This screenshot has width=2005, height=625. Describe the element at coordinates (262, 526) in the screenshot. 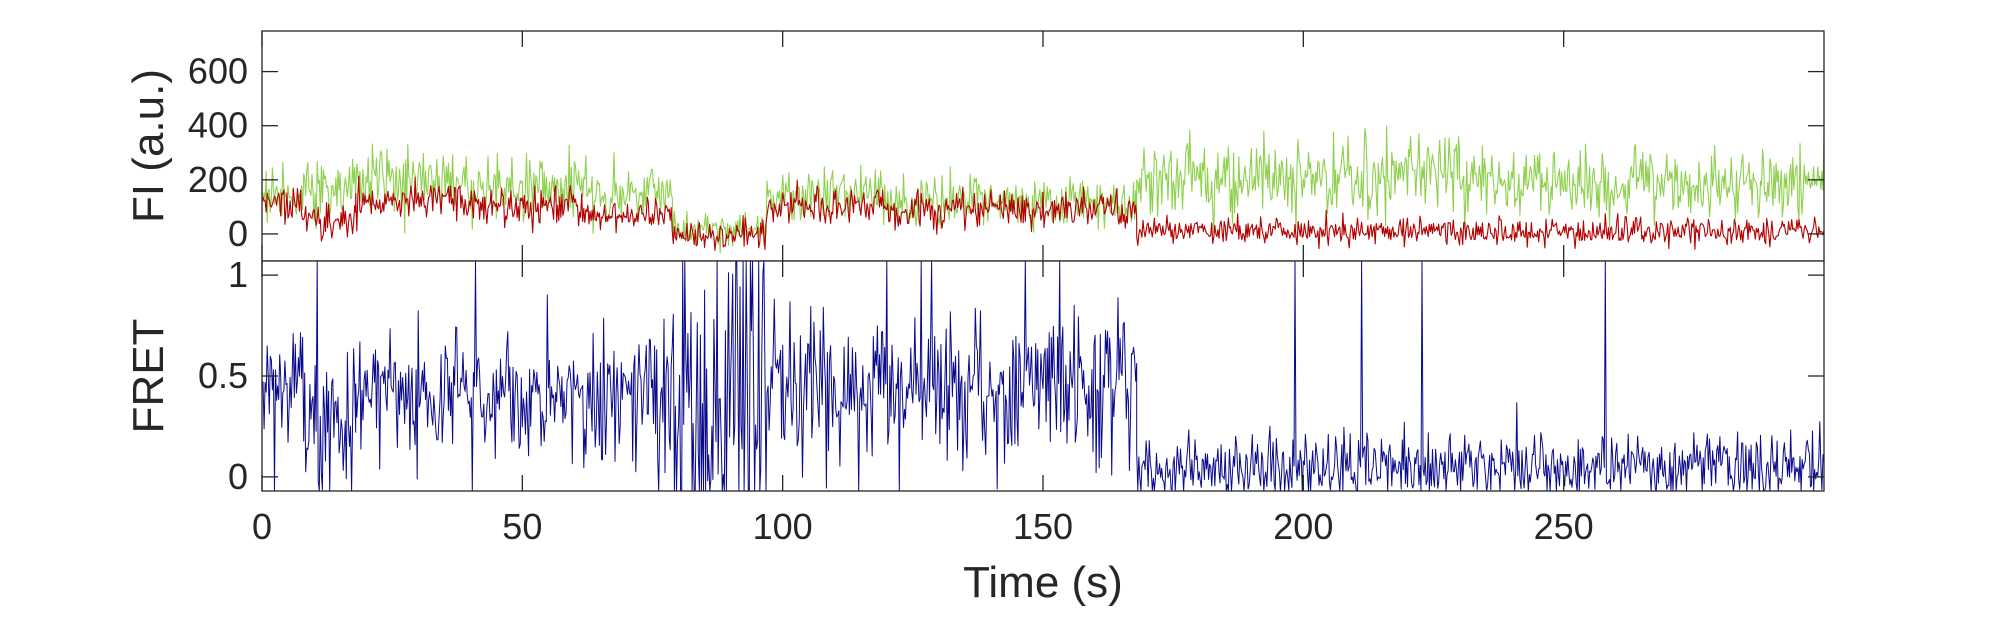

I see `time-x-tick-label: 0` at that location.